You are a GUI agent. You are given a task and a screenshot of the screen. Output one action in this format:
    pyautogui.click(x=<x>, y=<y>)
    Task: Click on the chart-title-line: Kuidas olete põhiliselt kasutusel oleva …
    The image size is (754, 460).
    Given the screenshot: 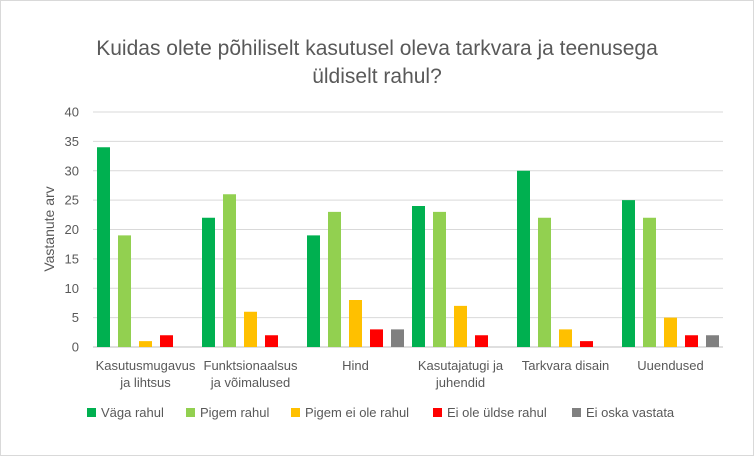 What is the action you would take?
    pyautogui.click(x=377, y=48)
    